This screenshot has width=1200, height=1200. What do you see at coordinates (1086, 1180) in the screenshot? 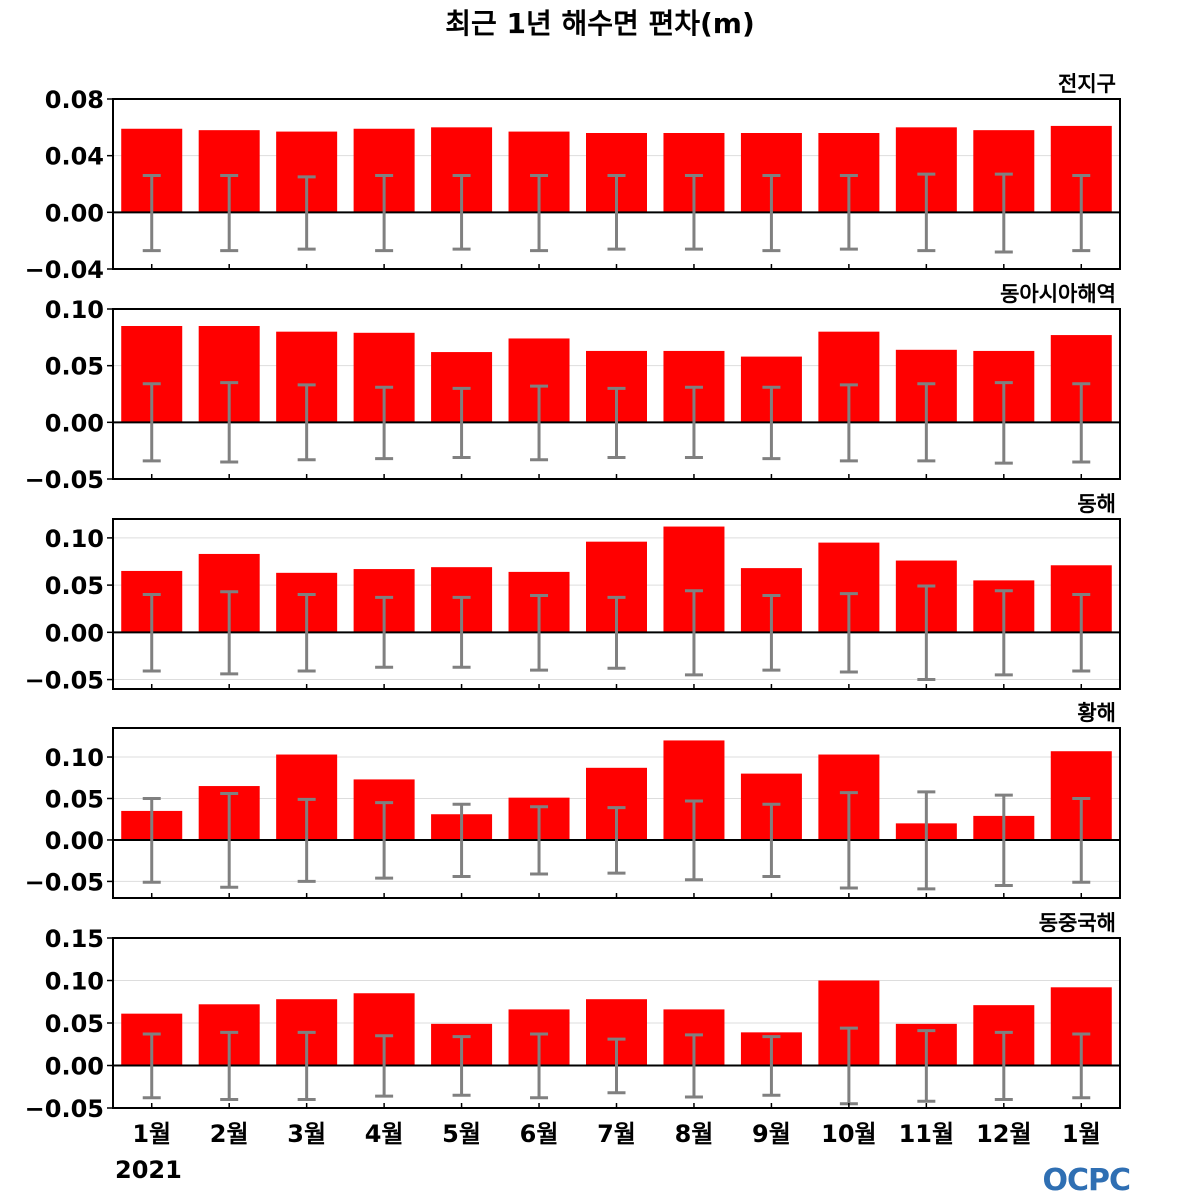
I see `ocpc-logo: OCPC` at bounding box center [1086, 1180].